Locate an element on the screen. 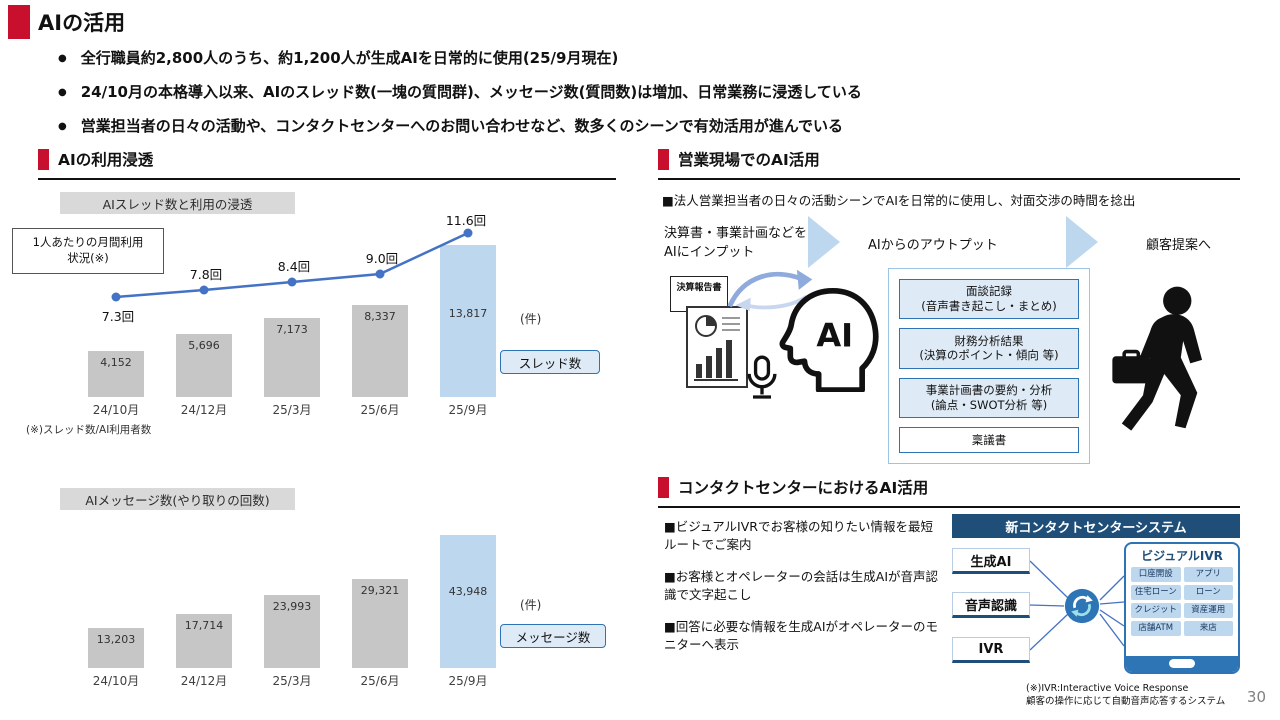 The image size is (1280, 720). line-value-label: 9.0回 is located at coordinates (382, 258).